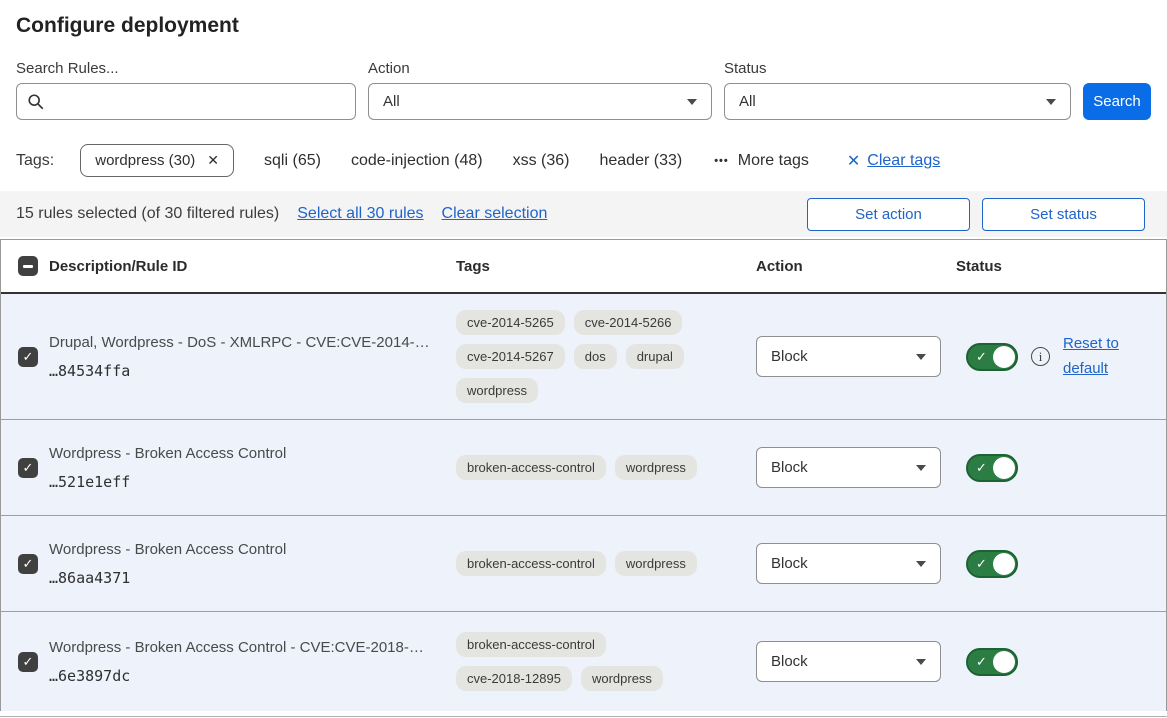  What do you see at coordinates (888, 214) in the screenshot?
I see `set-action-button: Set action` at bounding box center [888, 214].